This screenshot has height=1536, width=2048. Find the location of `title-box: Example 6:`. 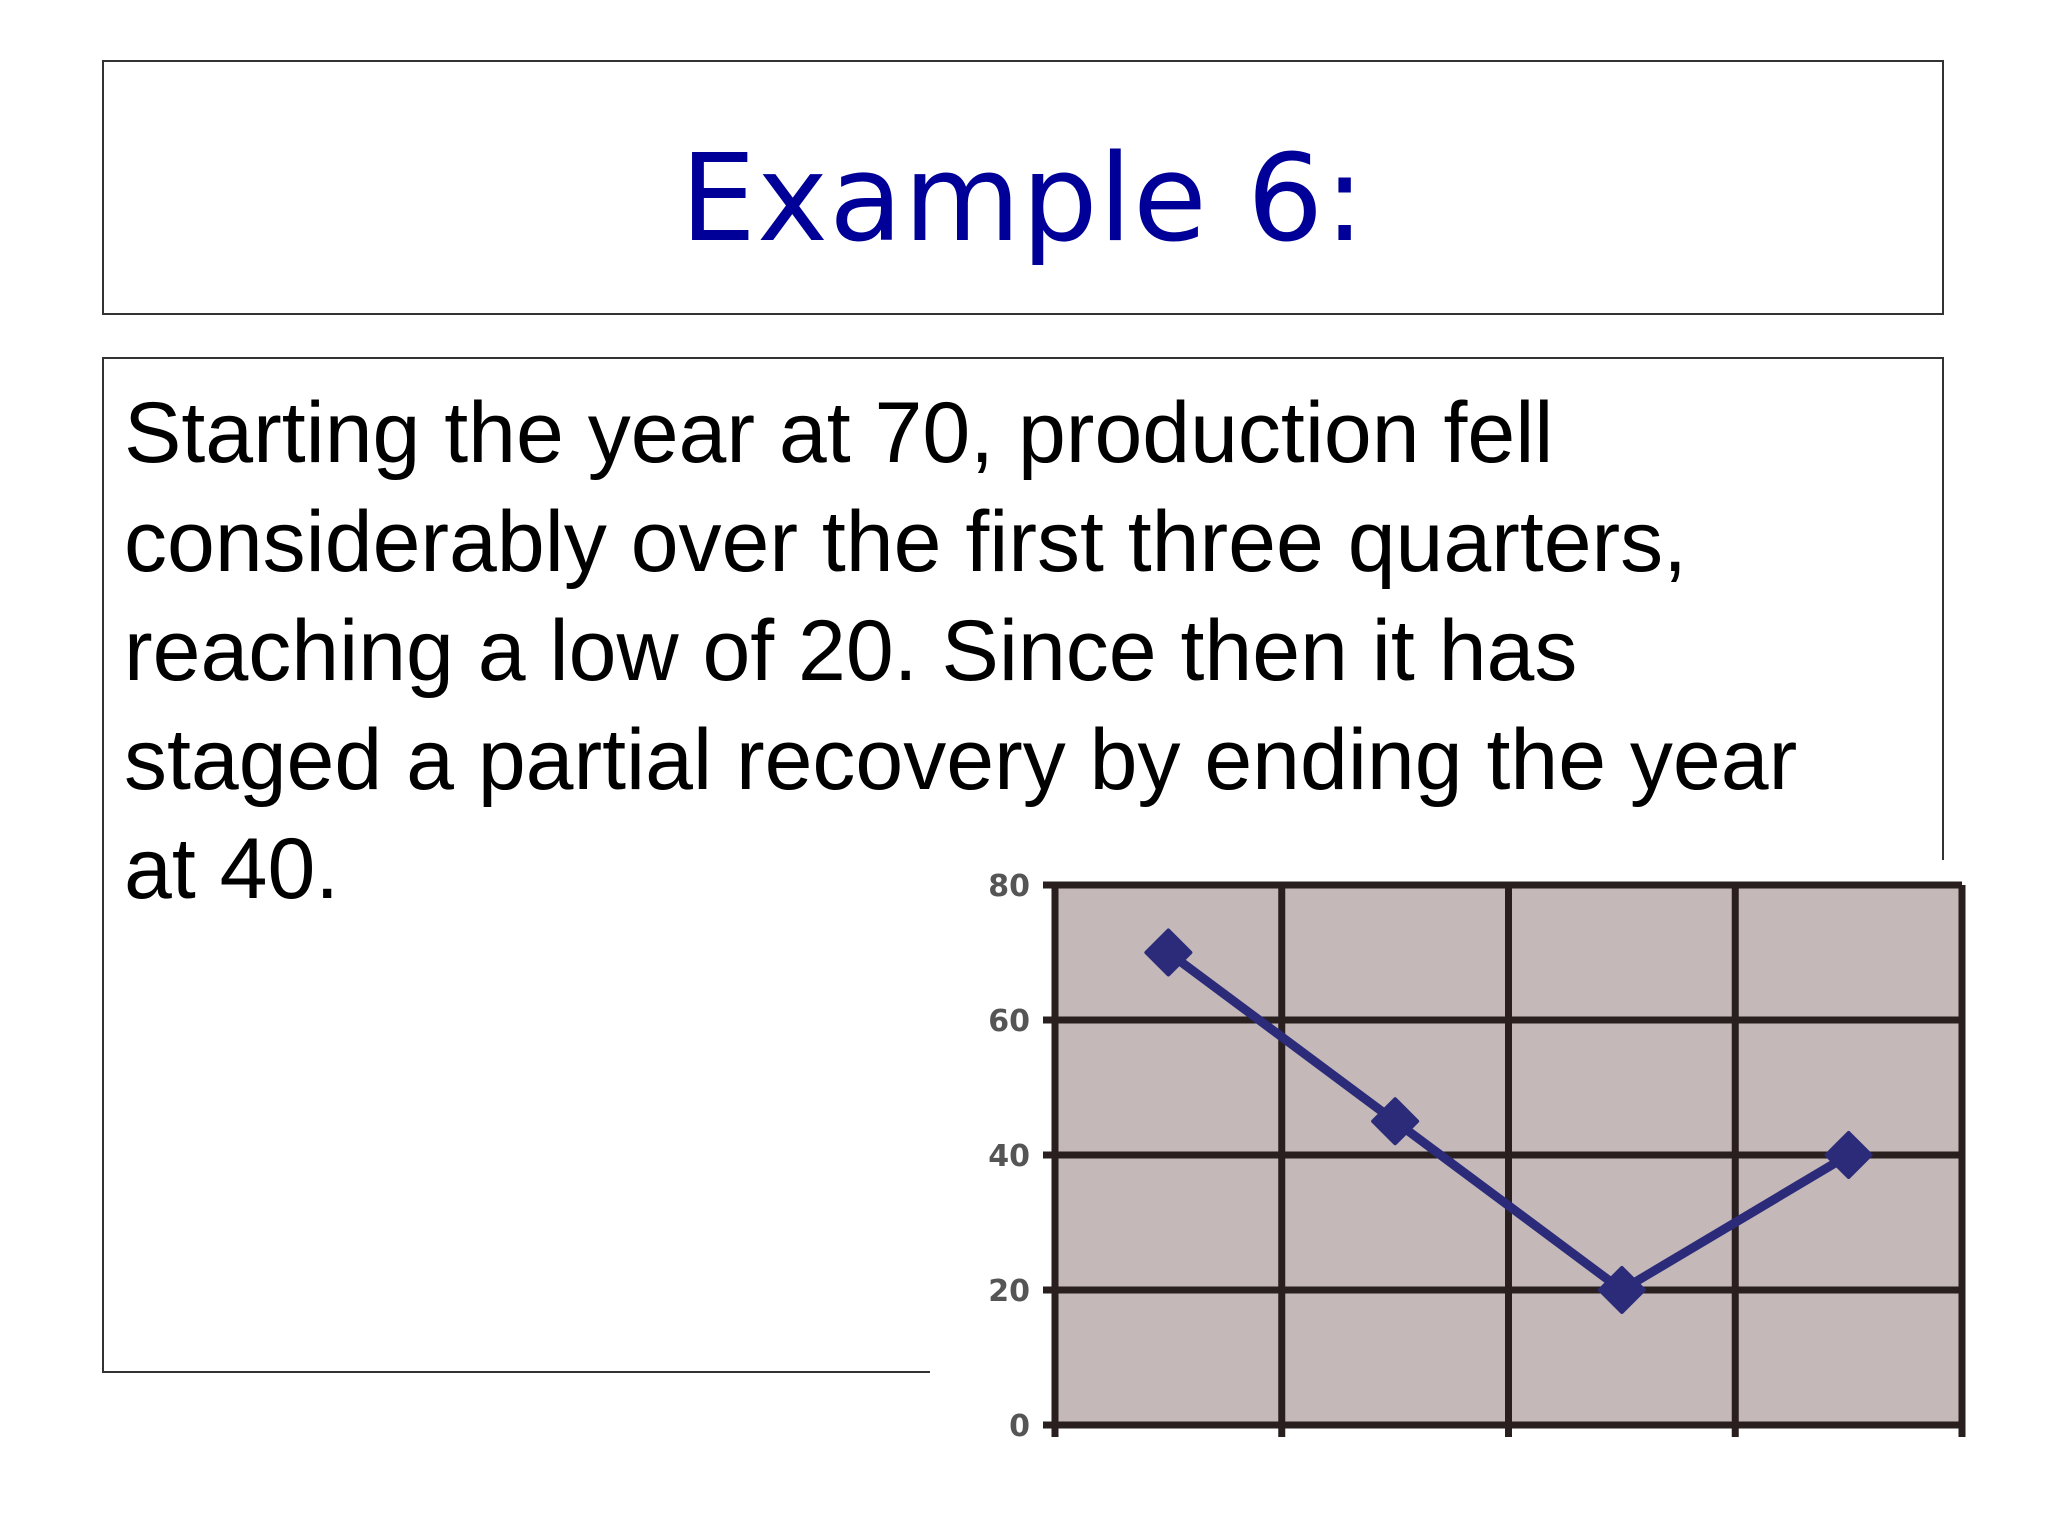

title-box: Example 6: is located at coordinates (1023, 187).